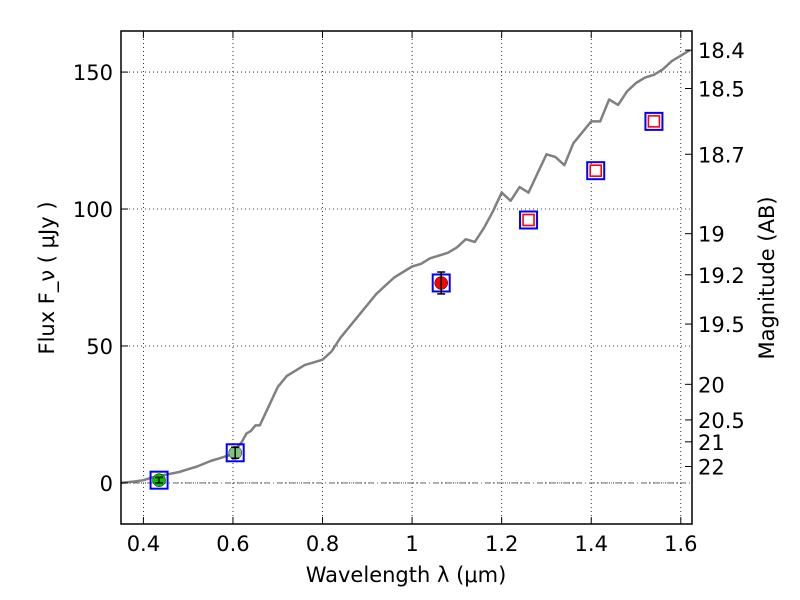 This screenshot has height=600, width=800. Describe the element at coordinates (411, 544) in the screenshot. I see `x-tick-label: 1` at that location.